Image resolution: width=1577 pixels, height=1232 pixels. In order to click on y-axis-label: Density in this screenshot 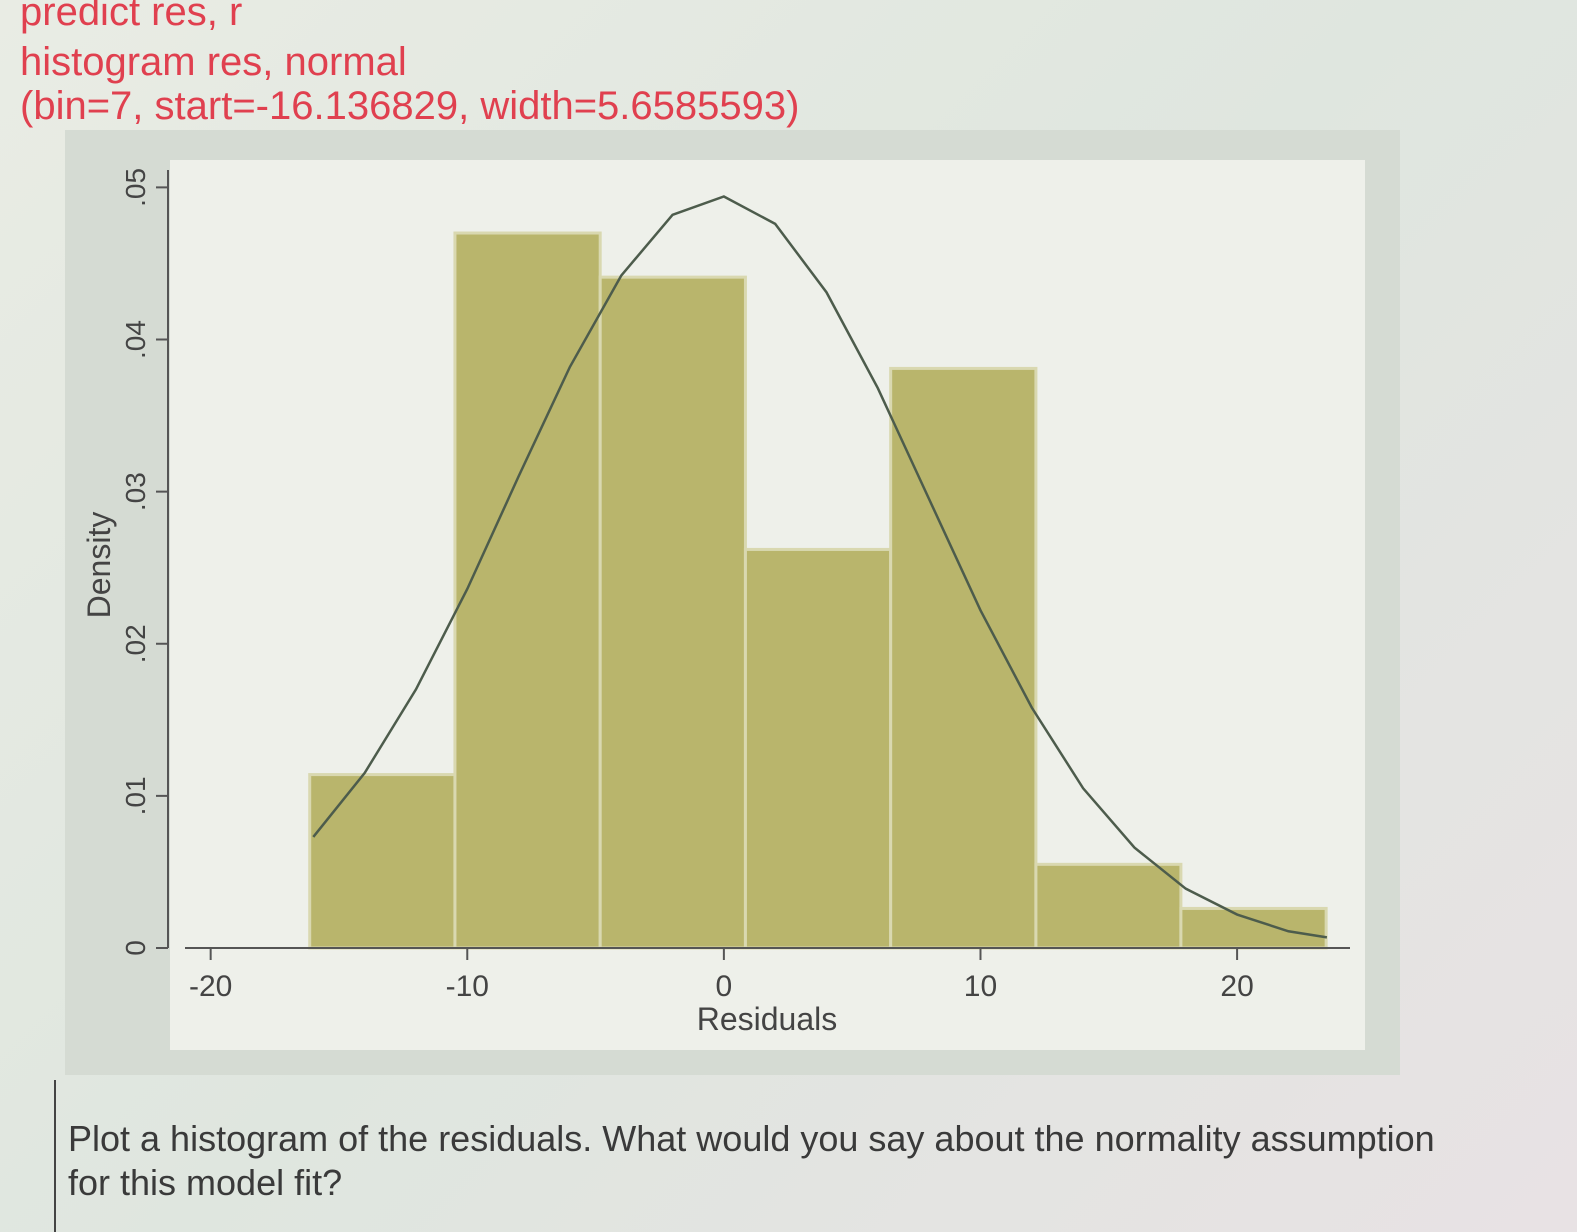, I will do `click(99, 565)`.